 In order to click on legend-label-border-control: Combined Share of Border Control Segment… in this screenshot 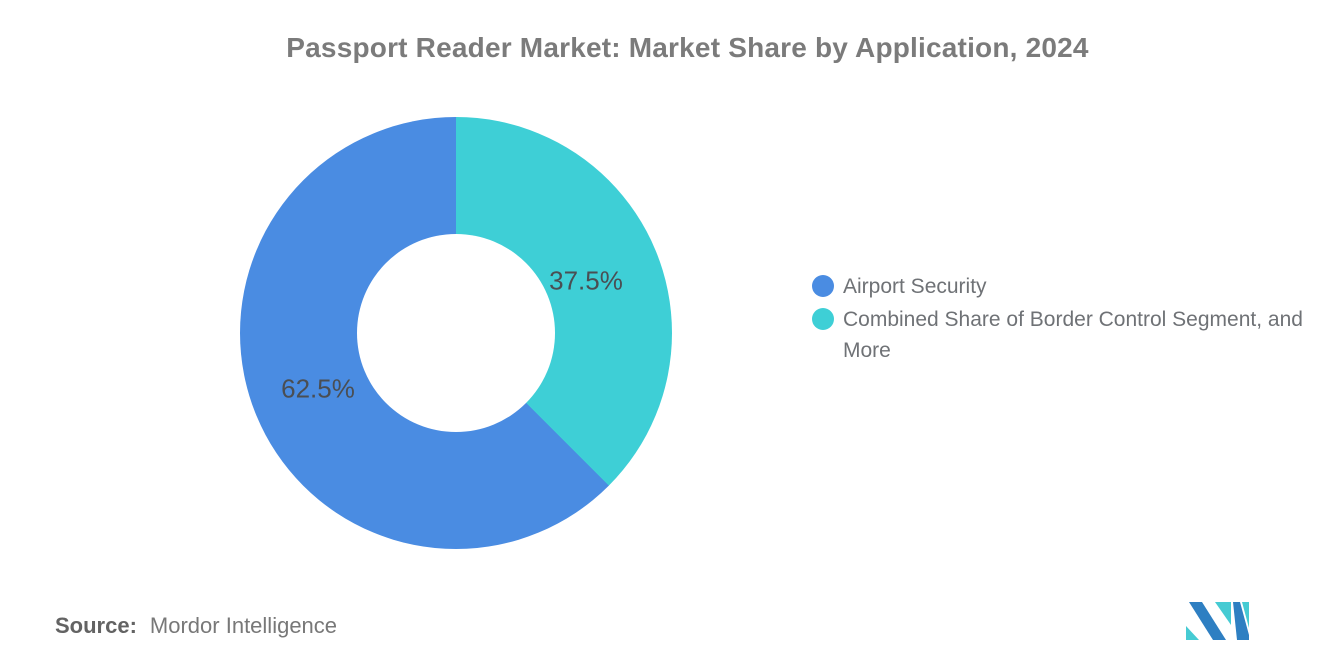, I will do `click(1073, 335)`.